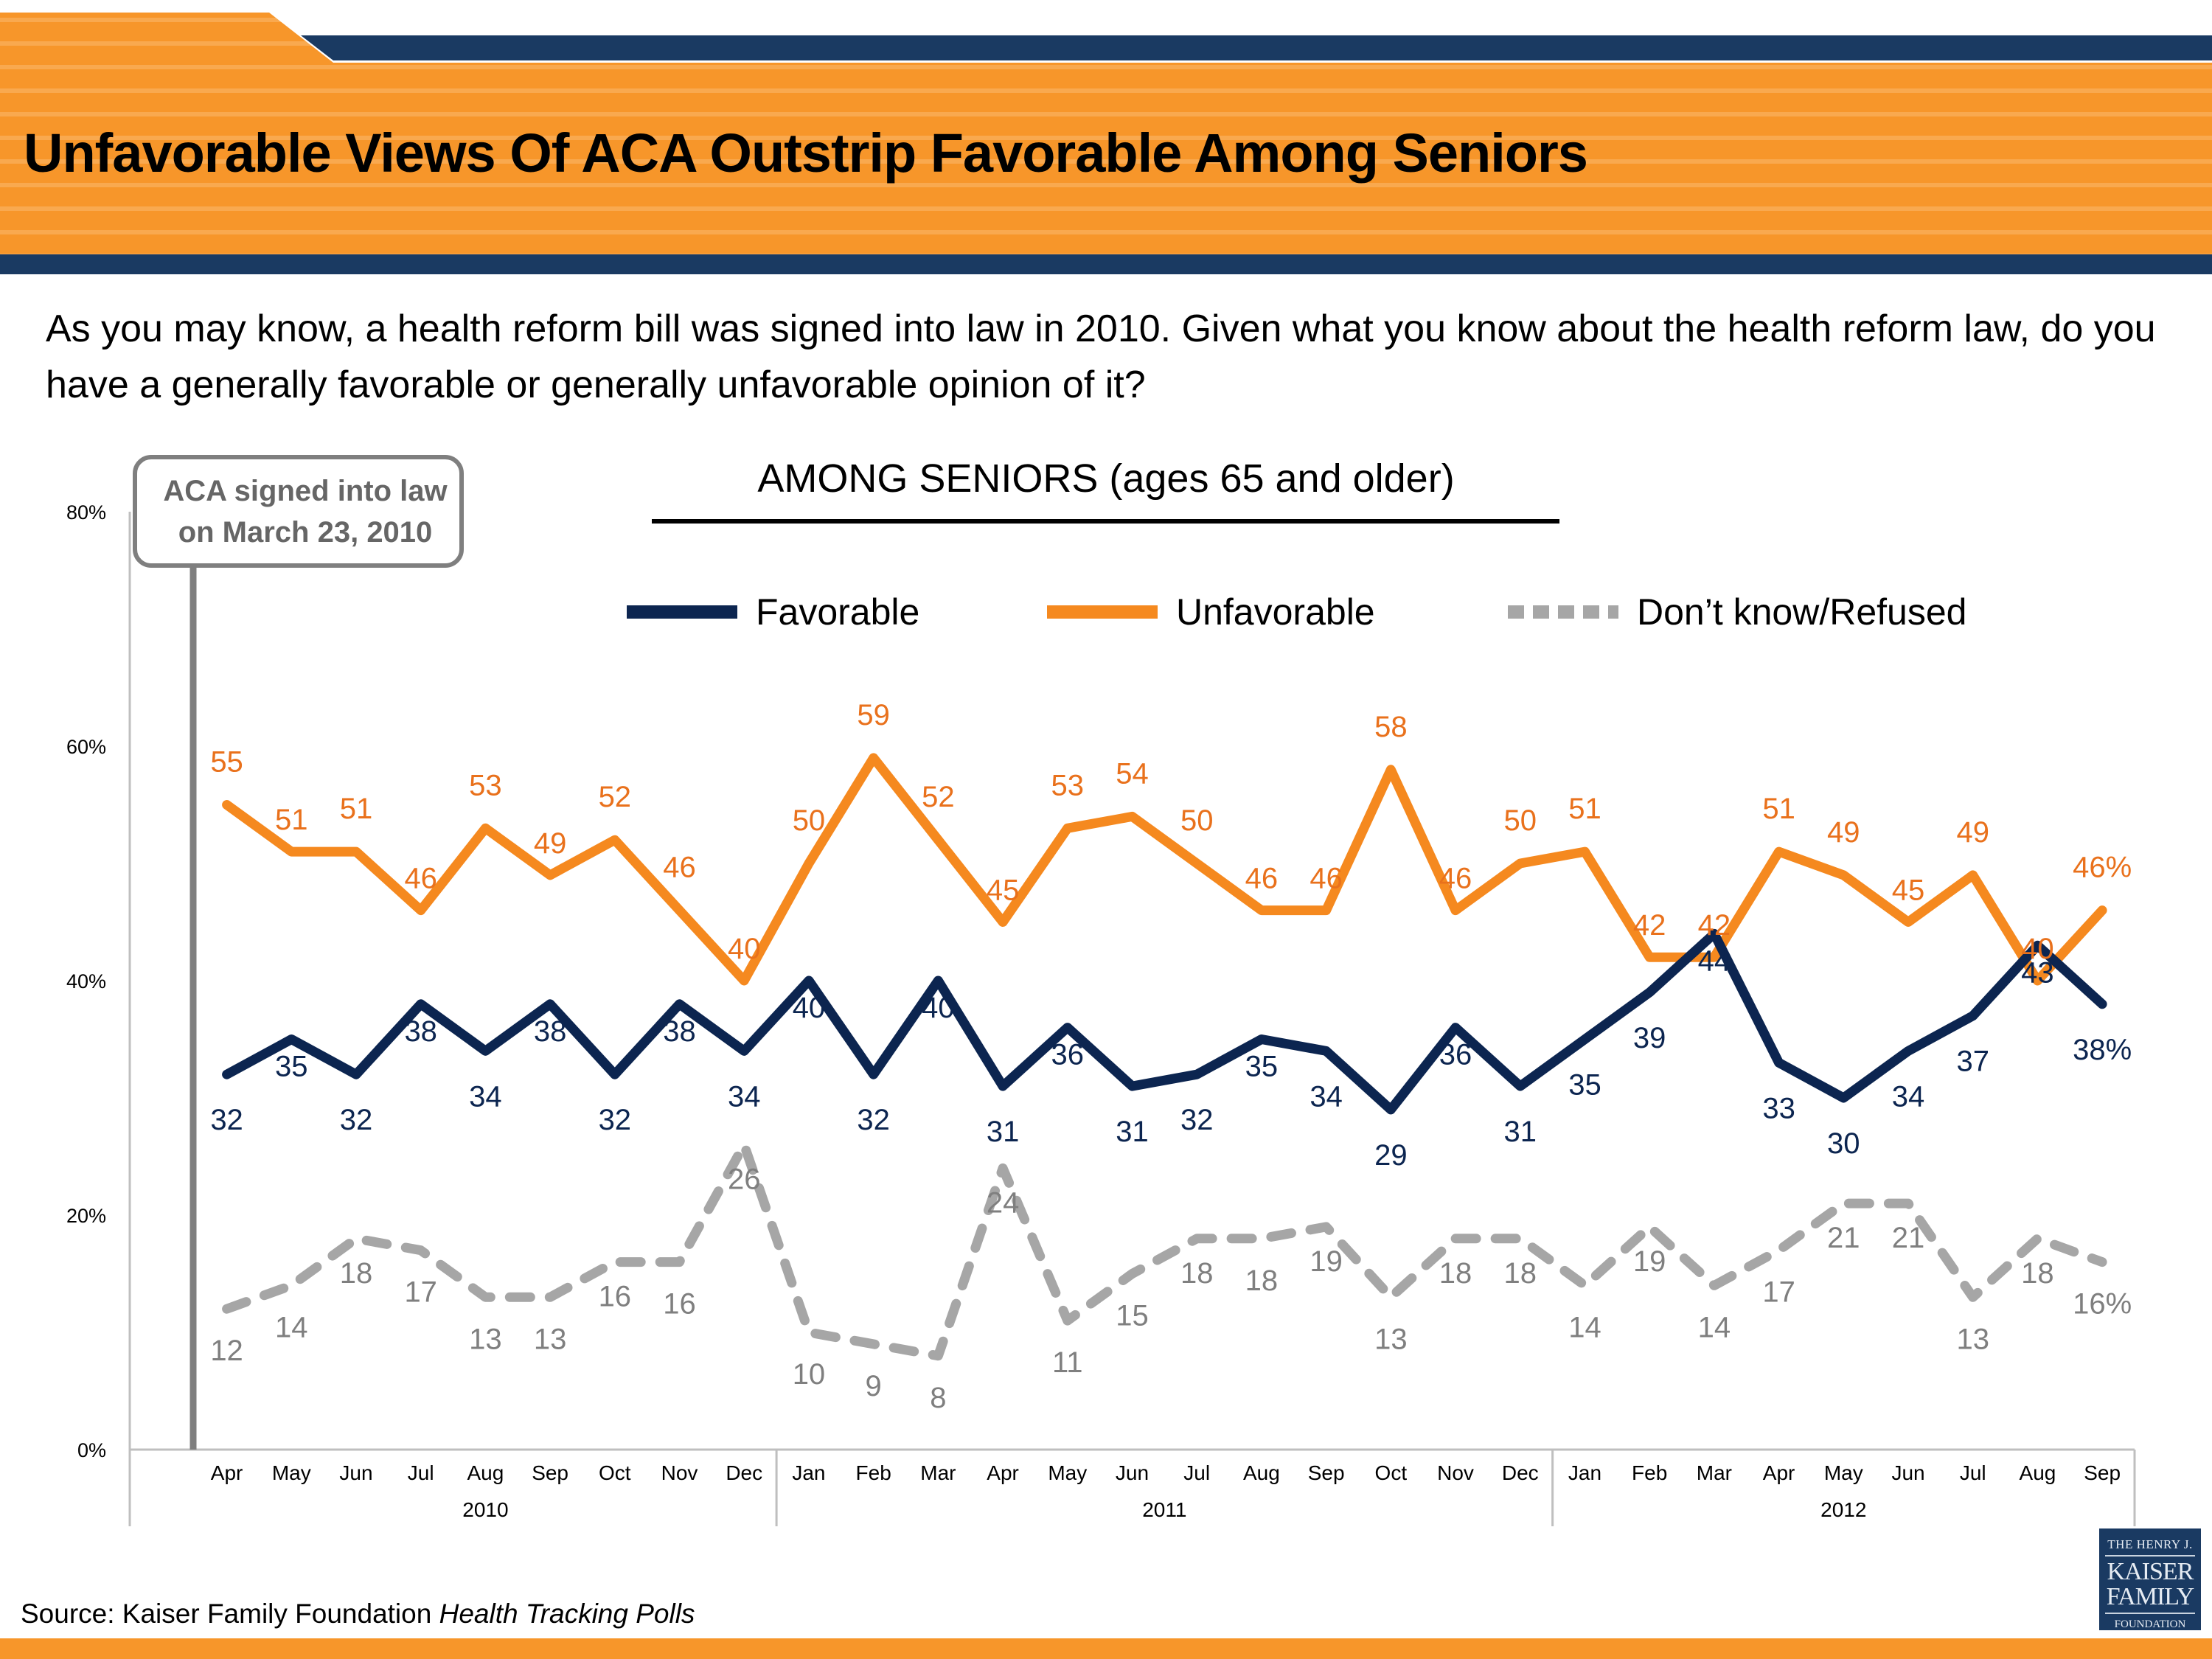  I want to click on x-tick-label: Apr, so click(1003, 1472).